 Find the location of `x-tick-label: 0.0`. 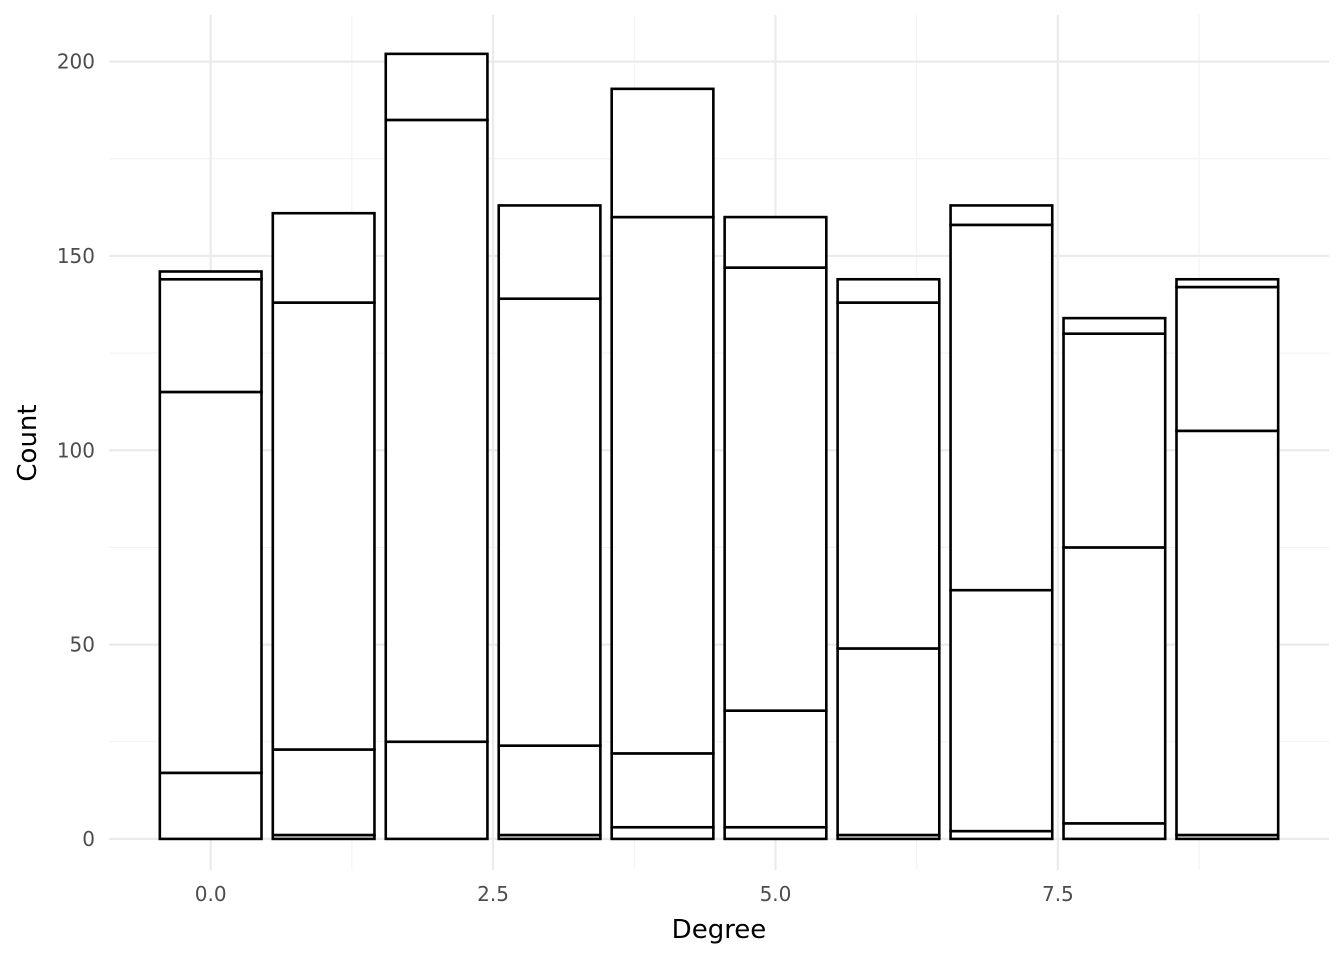

x-tick-label: 0.0 is located at coordinates (211, 894).